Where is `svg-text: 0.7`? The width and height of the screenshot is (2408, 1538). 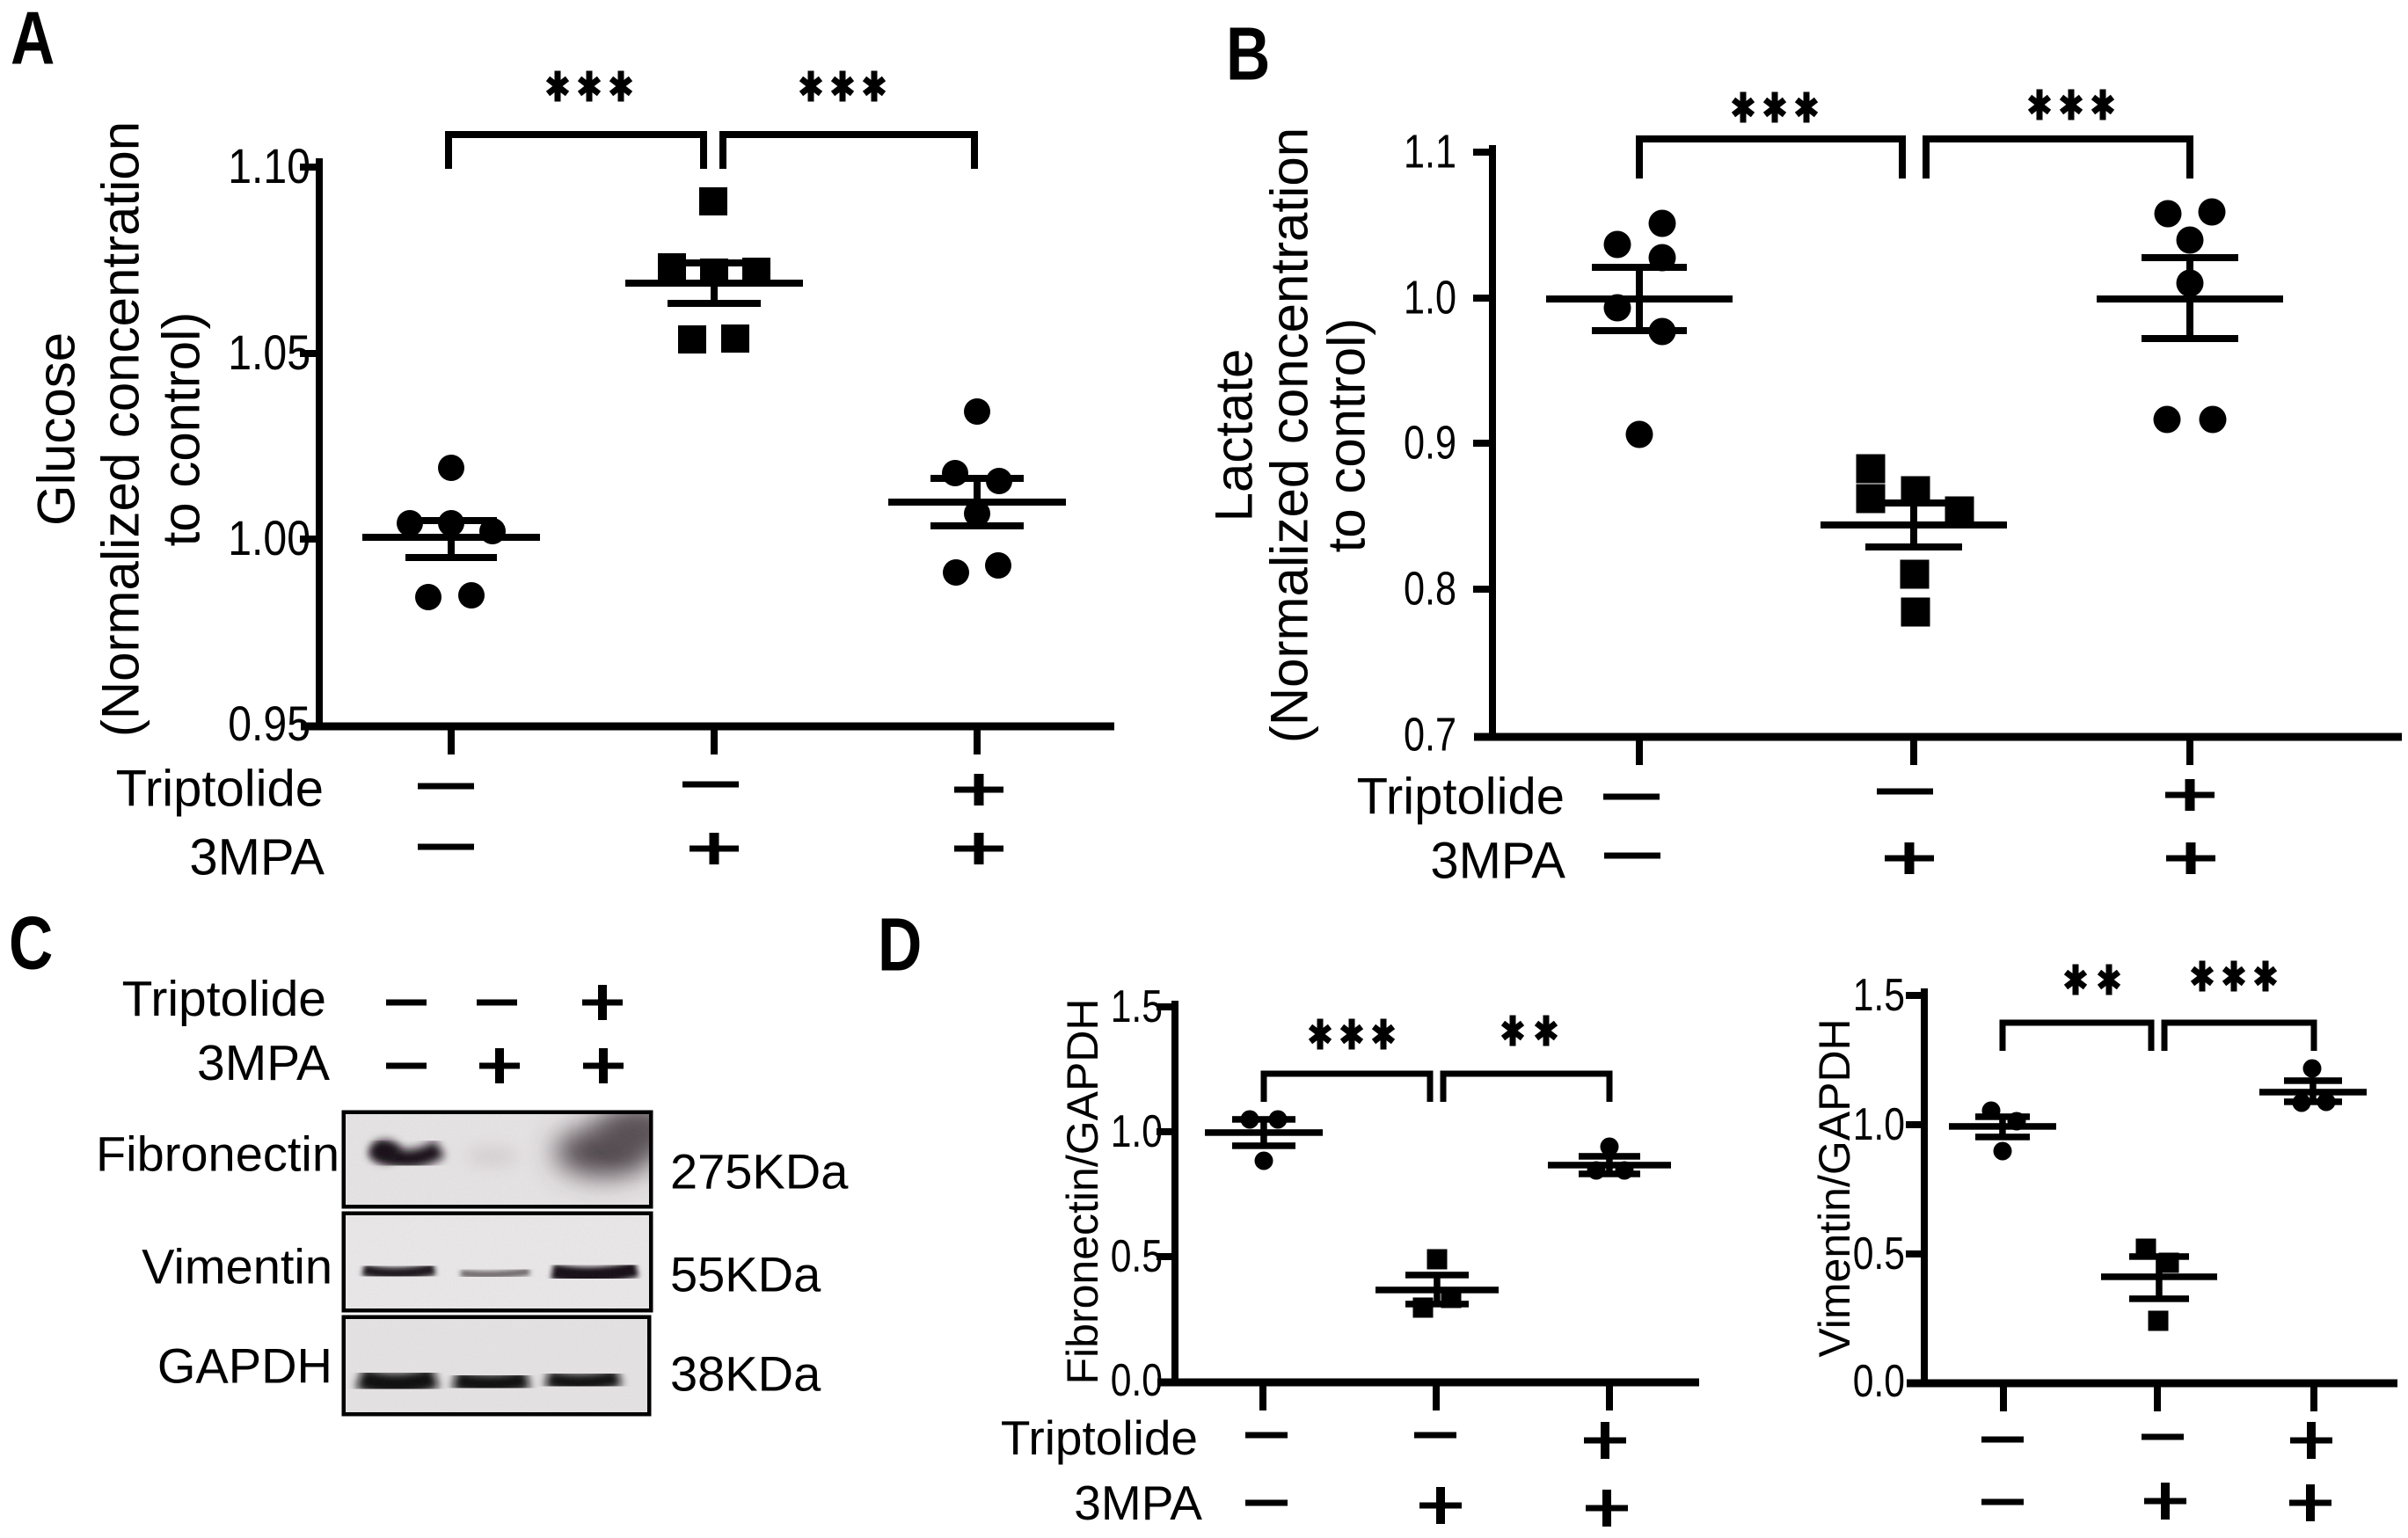
svg-text: 0.7 is located at coordinates (1430, 736).